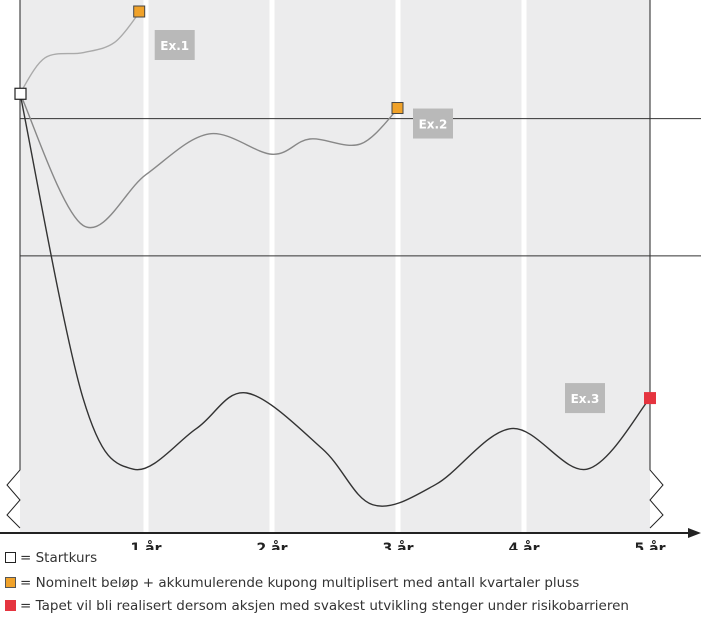 Image resolution: width=701 pixels, height=626 pixels. Describe the element at coordinates (10, 557) in the screenshot. I see `startkurs-marker-icon` at that location.